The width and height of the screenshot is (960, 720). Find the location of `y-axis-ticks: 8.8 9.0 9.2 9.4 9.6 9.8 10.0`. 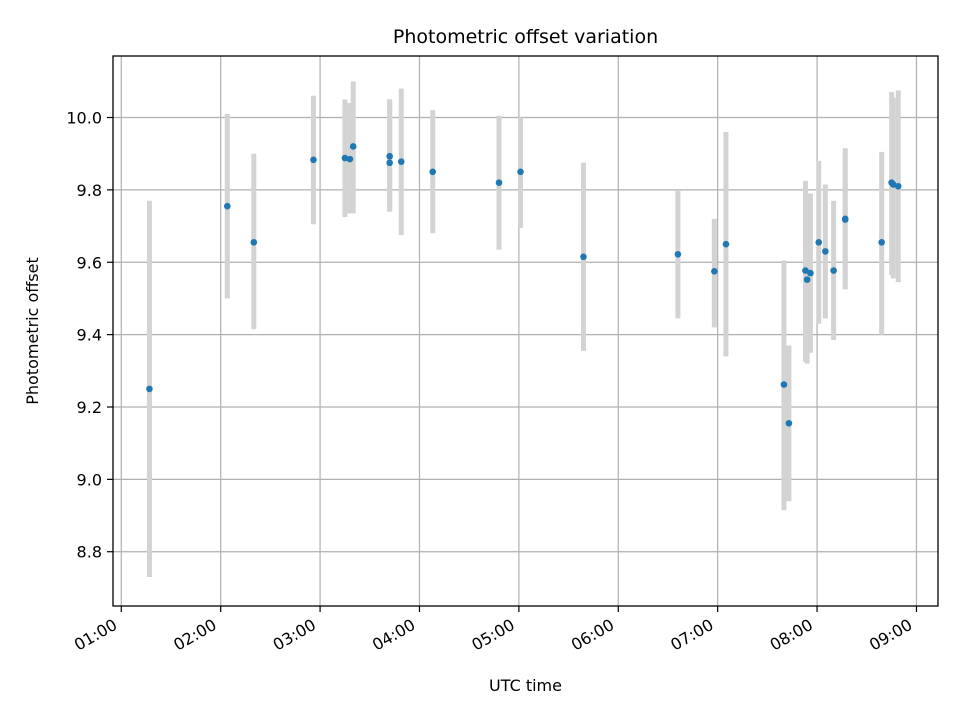

y-axis-ticks: 8.8 9.0 9.2 9.4 9.6 9.8 10.0 is located at coordinates (89, 335).